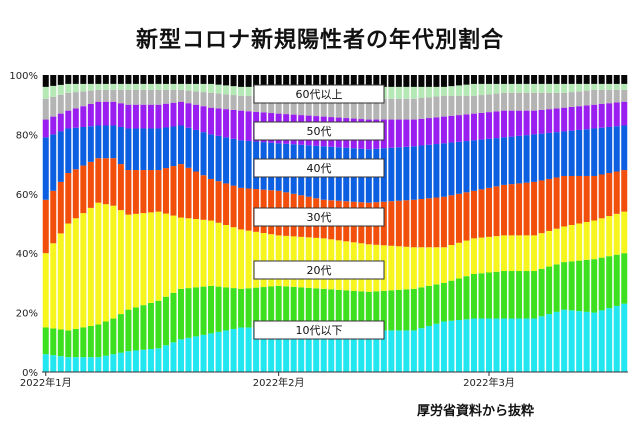 The image size is (640, 427). I want to click on y-tick-label: 0%, so click(30, 373).